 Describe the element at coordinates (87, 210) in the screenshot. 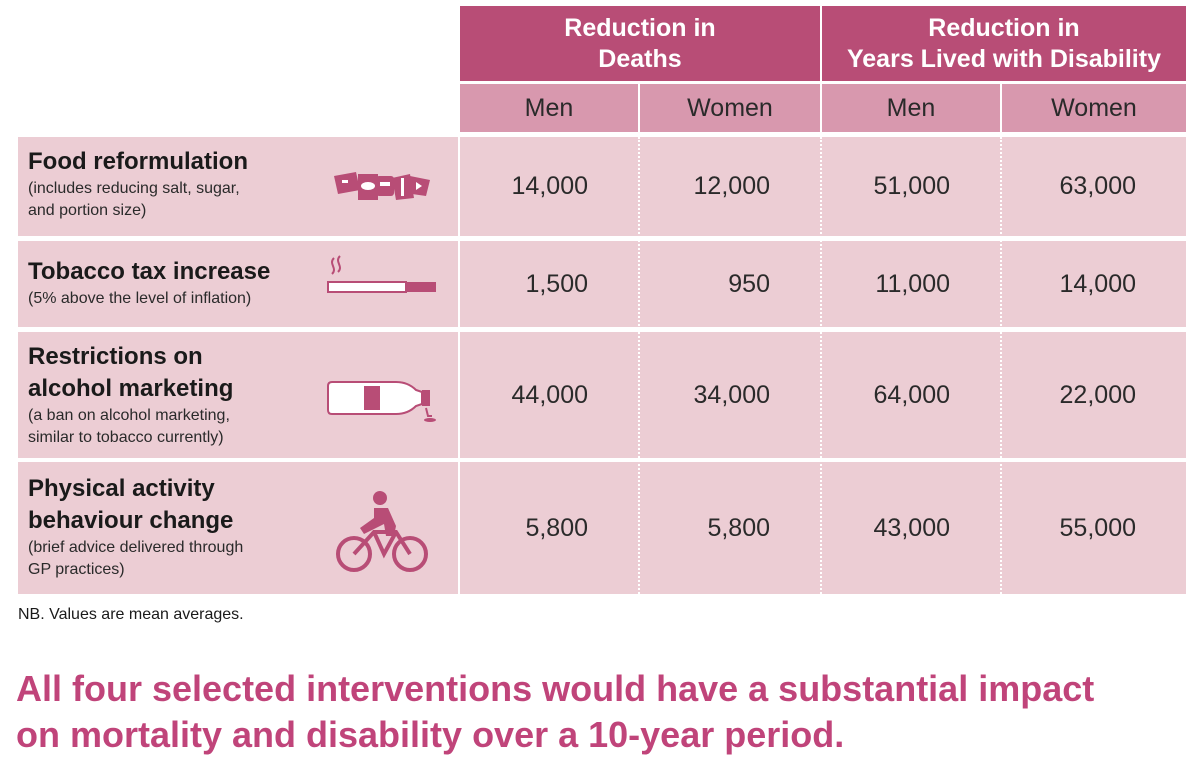

I see `row-food-subtitle-2: and portion size)` at that location.